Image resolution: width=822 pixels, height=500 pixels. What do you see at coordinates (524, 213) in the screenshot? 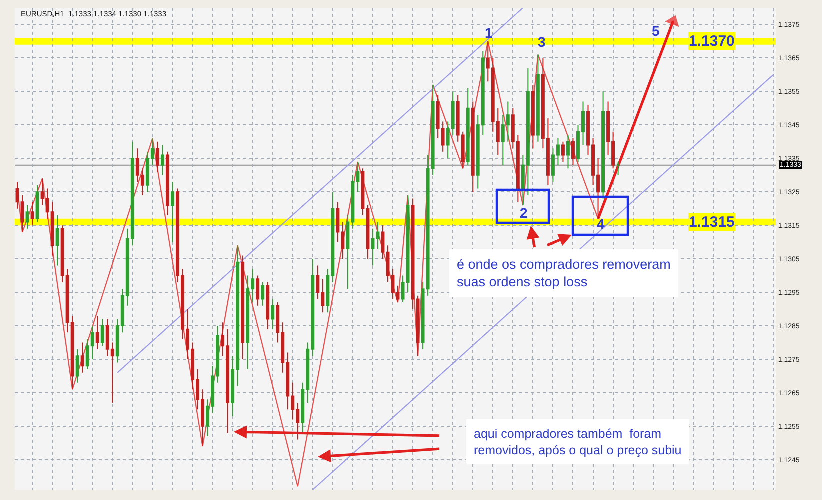
I see `annotation: 2` at bounding box center [524, 213].